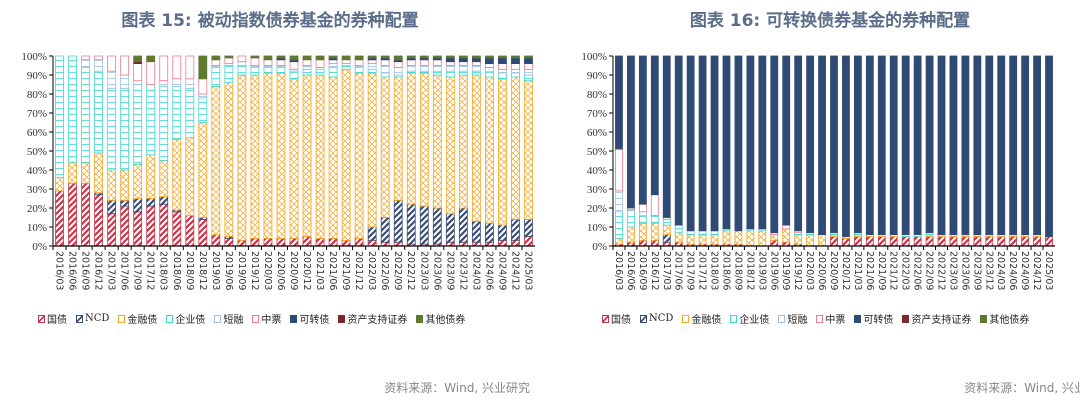 The image size is (1080, 404). Describe the element at coordinates (37, 95) in the screenshot. I see `y-tick-label: 80%` at that location.